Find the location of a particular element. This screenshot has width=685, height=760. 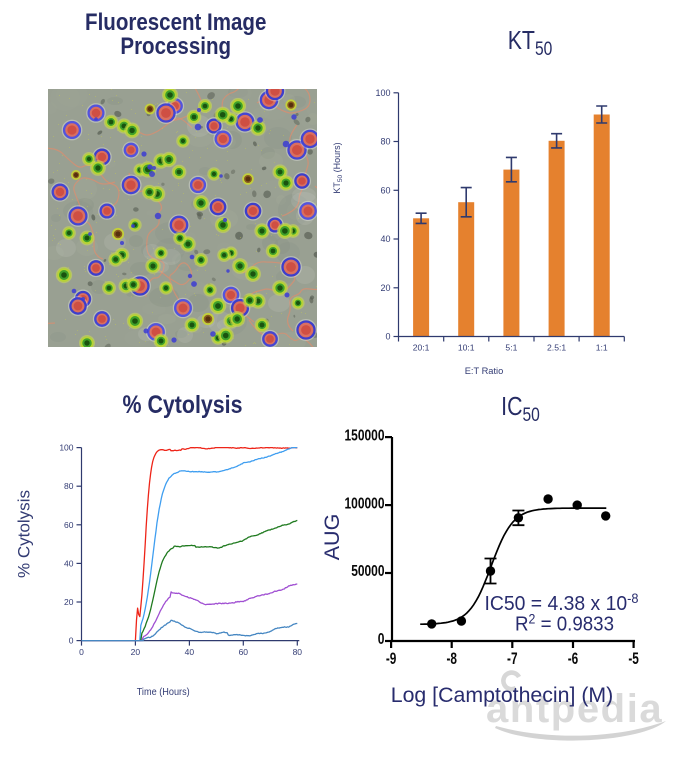

svg-text: 2.5:1 is located at coordinates (556, 347).